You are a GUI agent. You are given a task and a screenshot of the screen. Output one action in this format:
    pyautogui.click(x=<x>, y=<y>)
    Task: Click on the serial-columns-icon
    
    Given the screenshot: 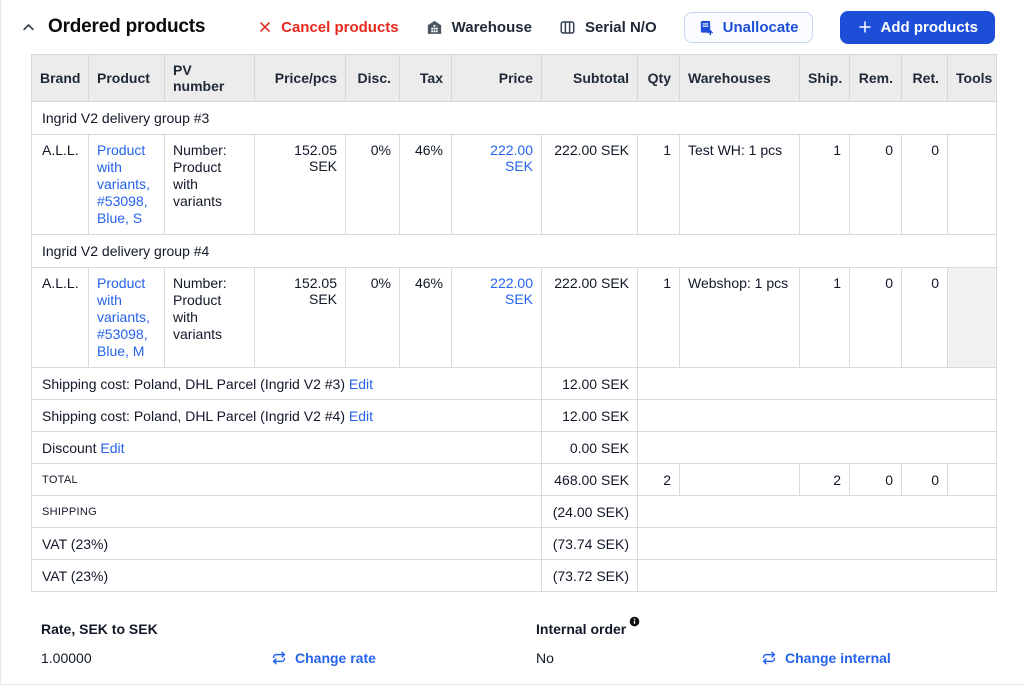 What is the action you would take?
    pyautogui.click(x=567, y=27)
    